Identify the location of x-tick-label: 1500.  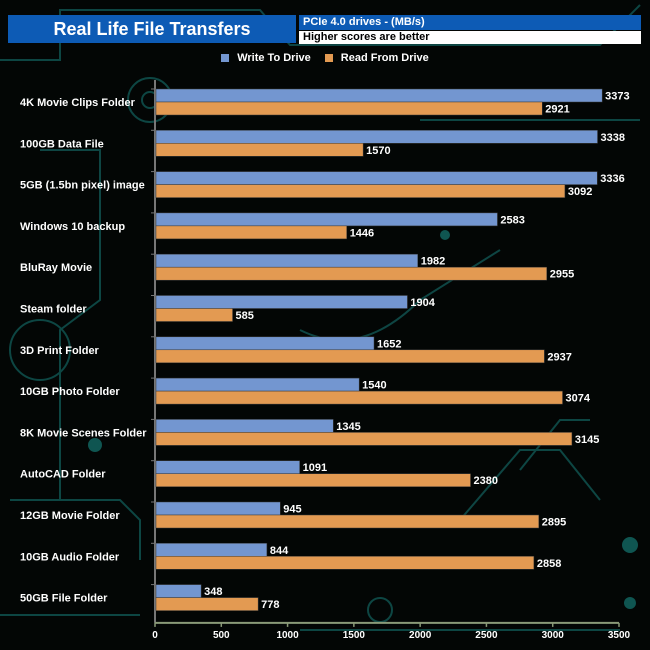
(354, 635).